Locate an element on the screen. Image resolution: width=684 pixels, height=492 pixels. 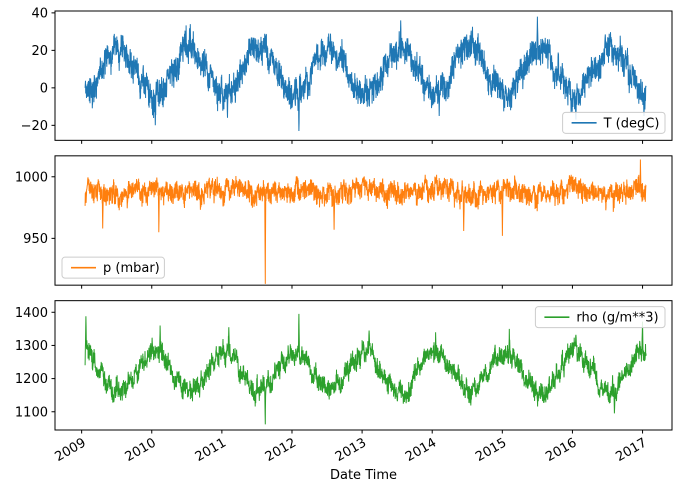
legend-label: T (degC) is located at coordinates (631, 123).